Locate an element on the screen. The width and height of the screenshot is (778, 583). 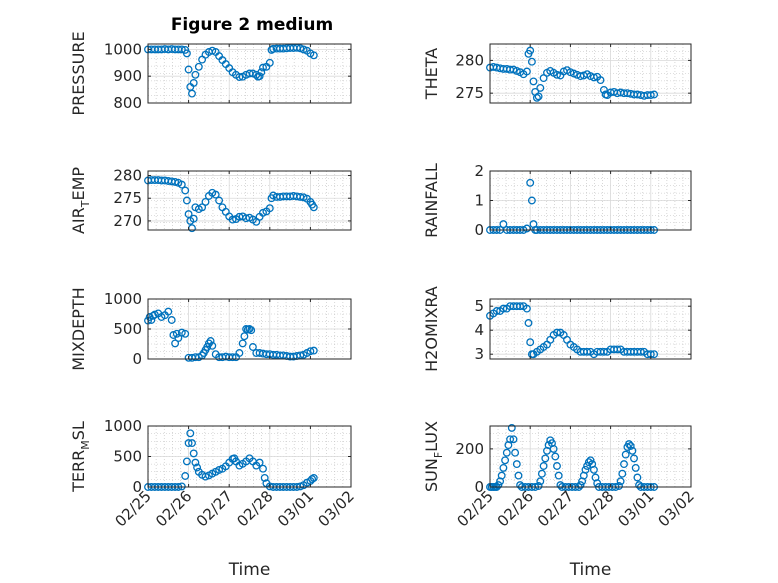
y-axis-label: PRESSURE is located at coordinates (78, 73).